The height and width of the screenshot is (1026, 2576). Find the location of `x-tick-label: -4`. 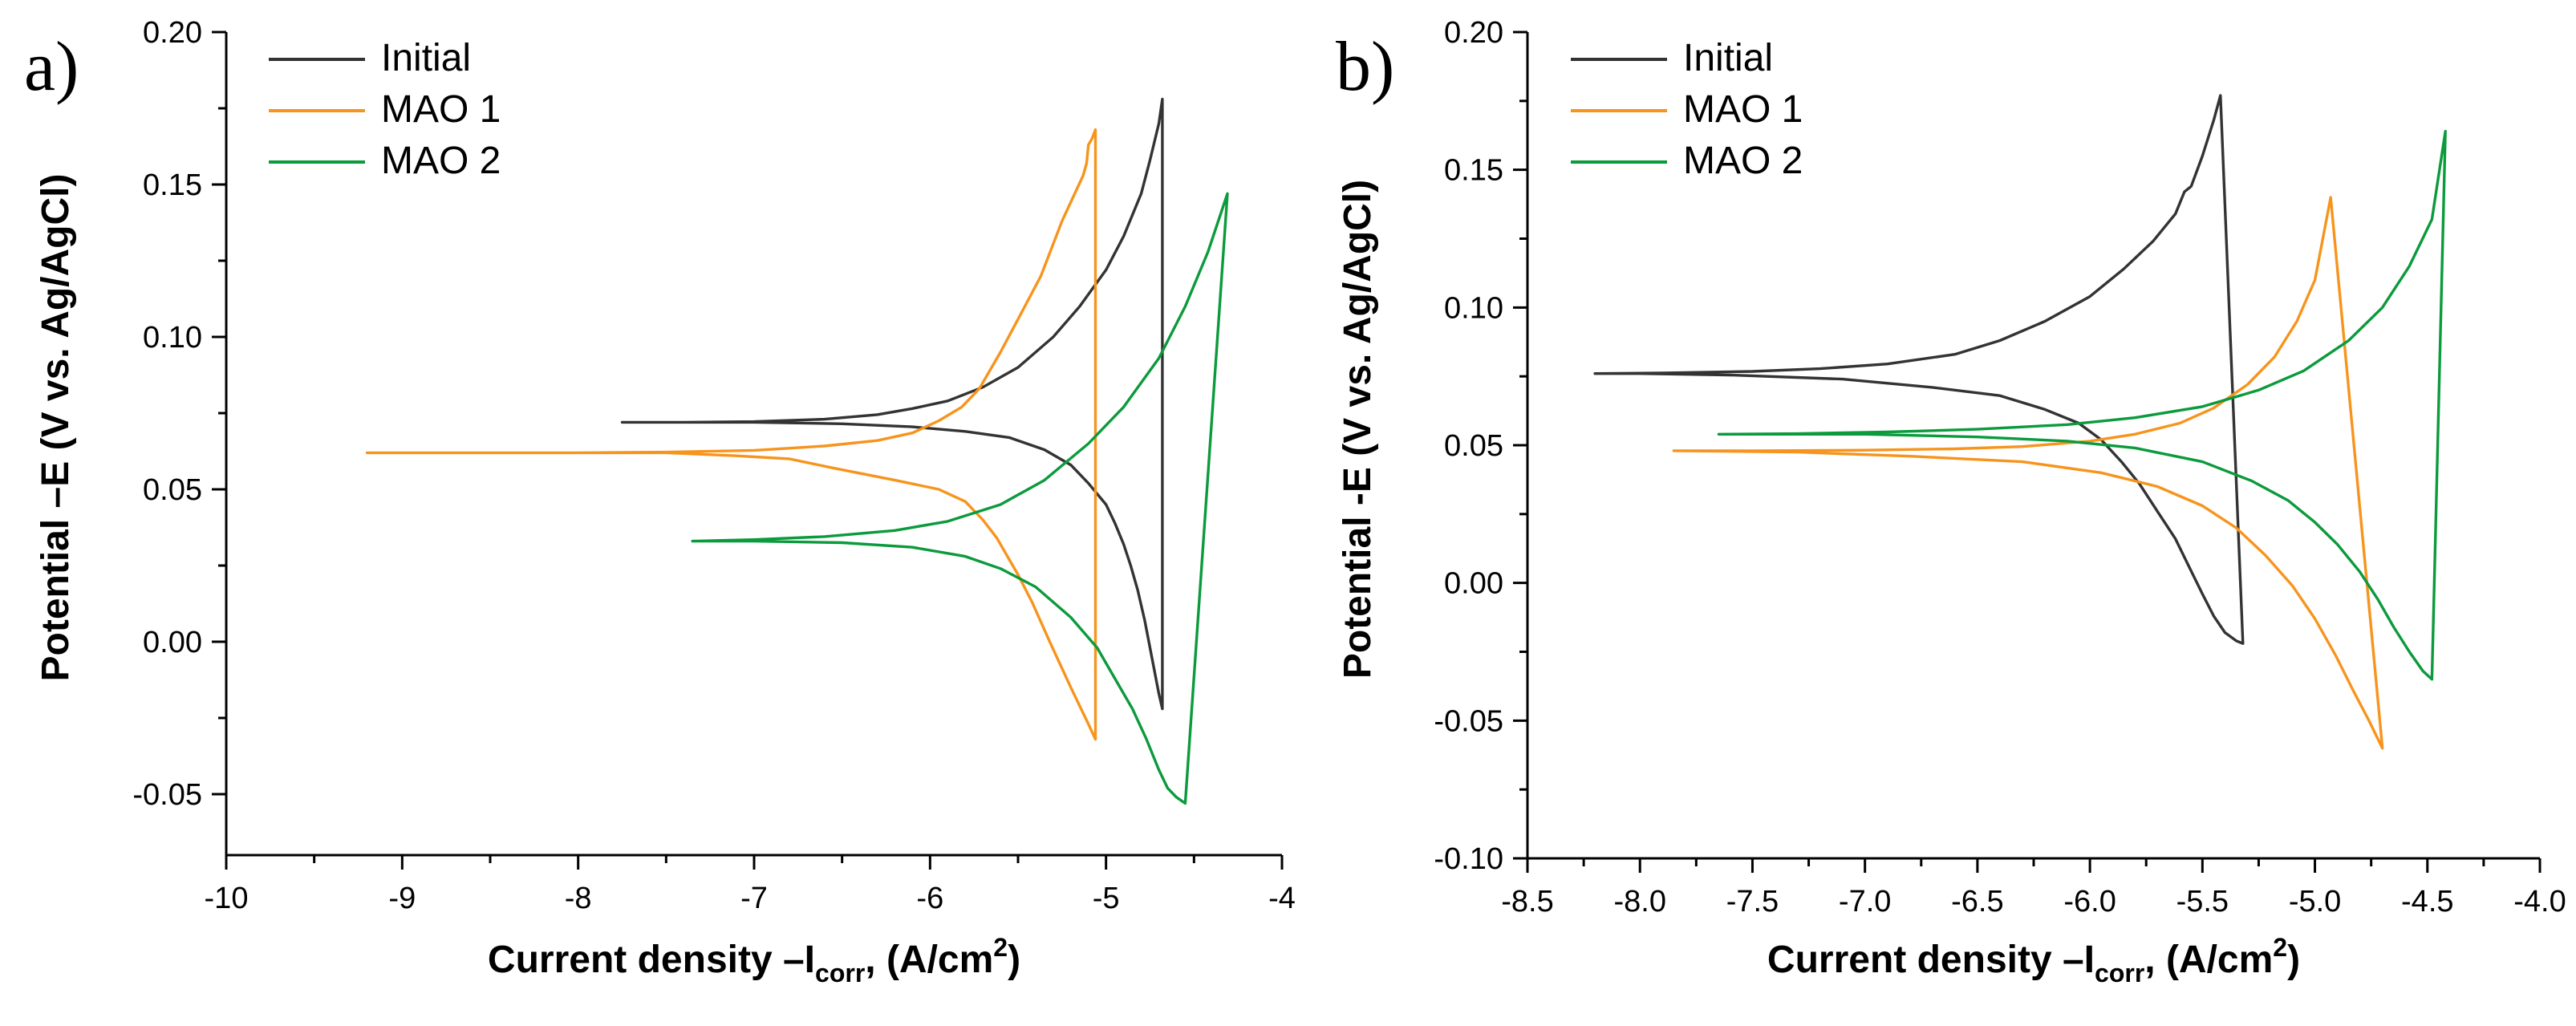

x-tick-label: -4 is located at coordinates (1282, 898).